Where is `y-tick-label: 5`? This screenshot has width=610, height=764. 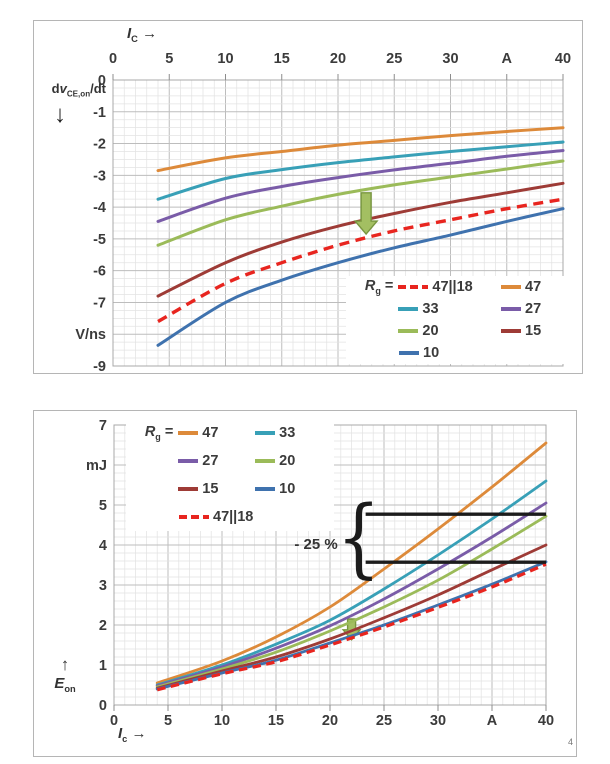
y-tick-label: 5 is located at coordinates (103, 506).